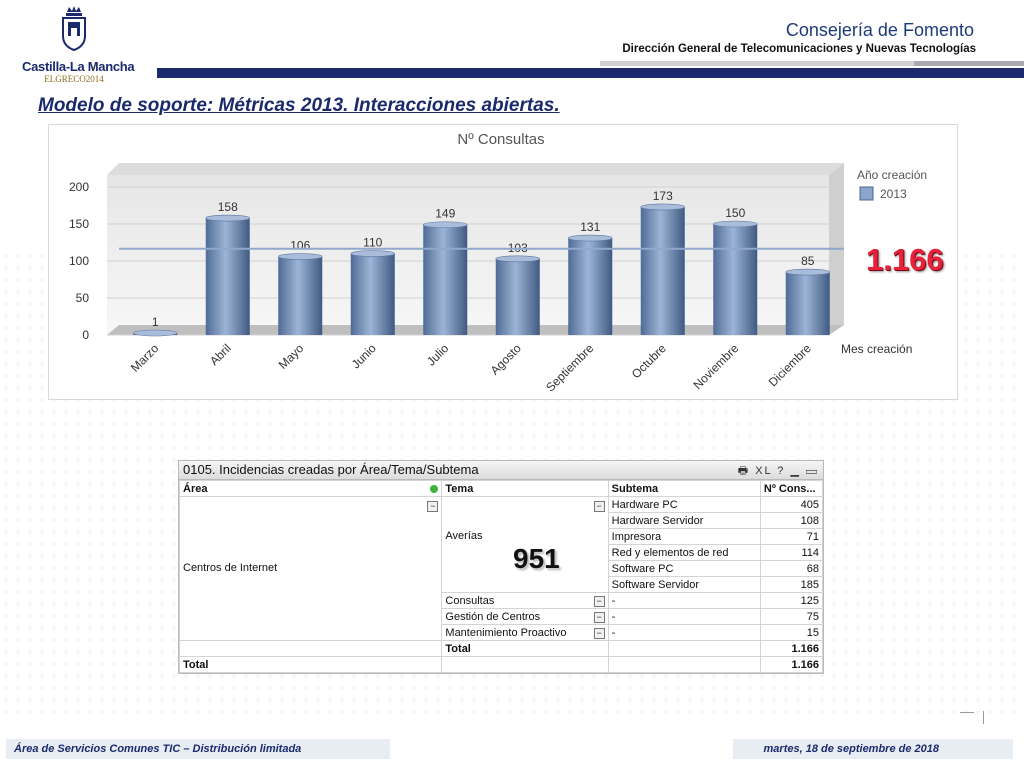 The height and width of the screenshot is (768, 1024). Describe the element at coordinates (79, 261) in the screenshot. I see `y-tick-label: 100` at that location.